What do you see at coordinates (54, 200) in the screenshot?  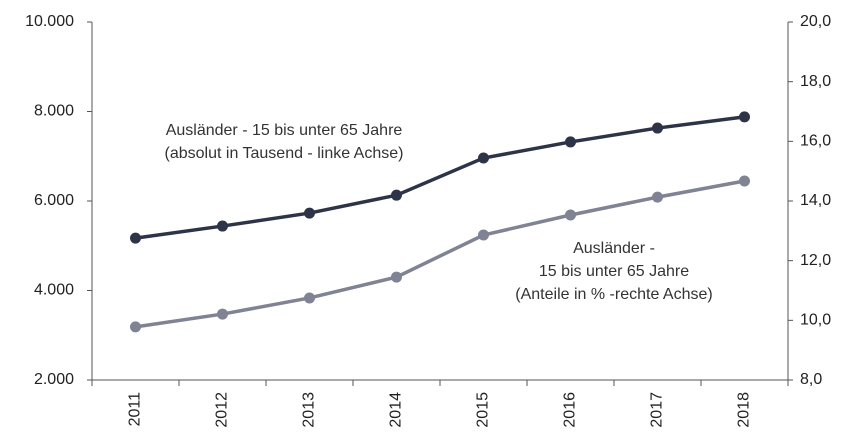 I see `y-tick-label: 6.000` at bounding box center [54, 200].